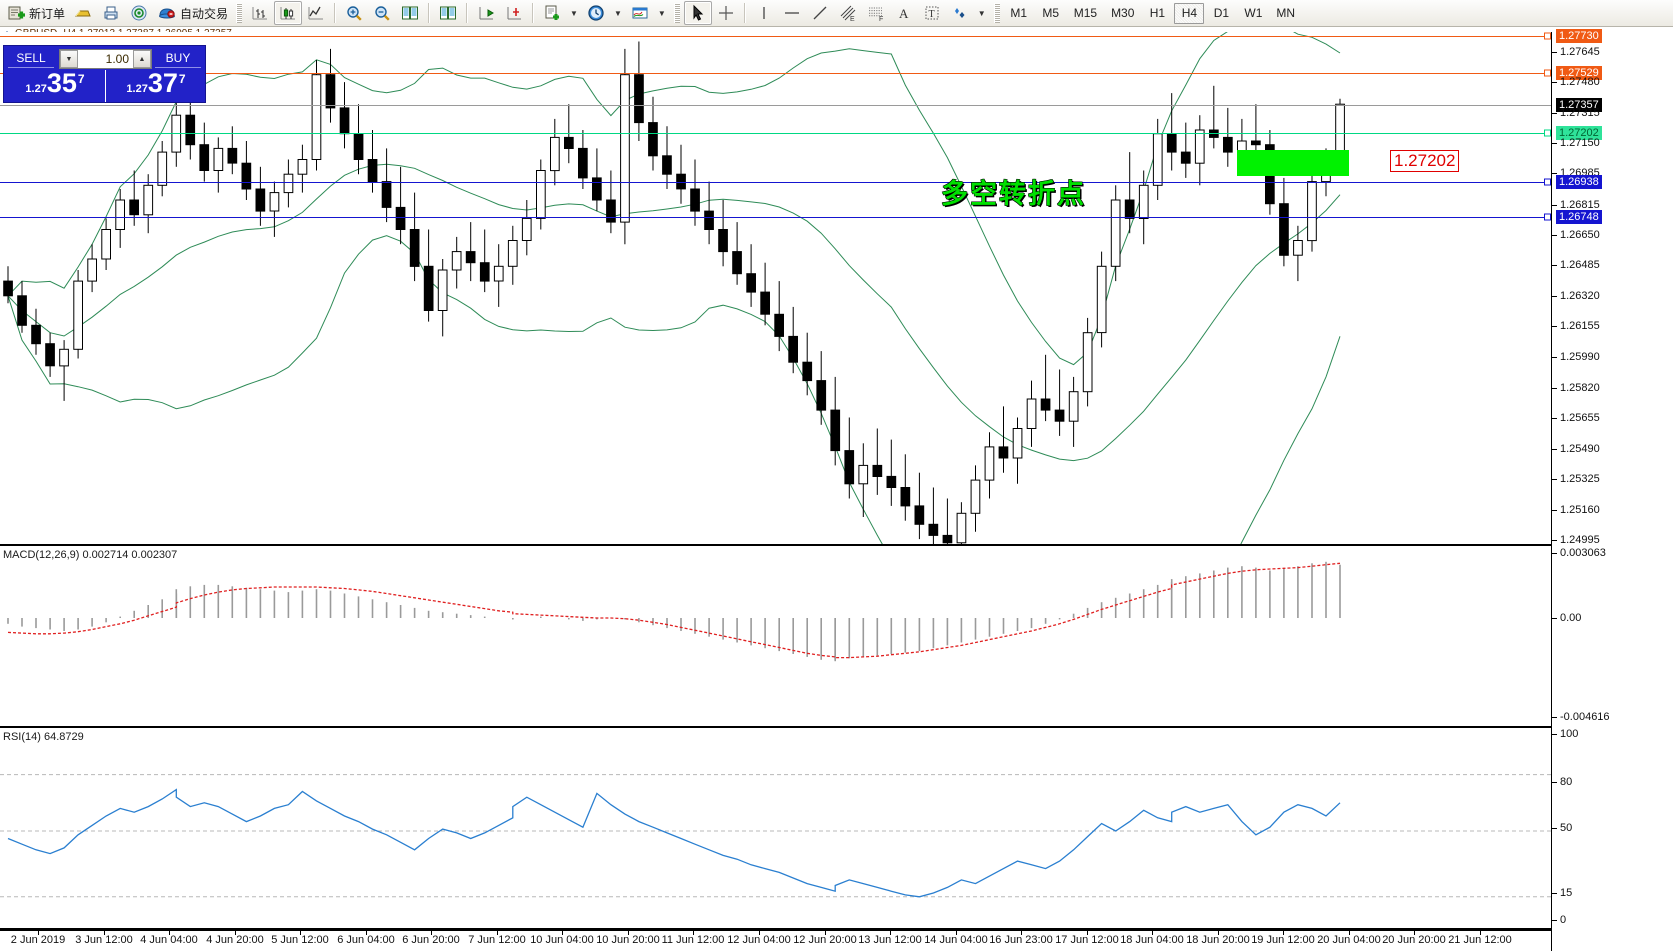 This screenshot has height=951, width=1673. I want to click on rsi-tick-label: 15, so click(1566, 893).